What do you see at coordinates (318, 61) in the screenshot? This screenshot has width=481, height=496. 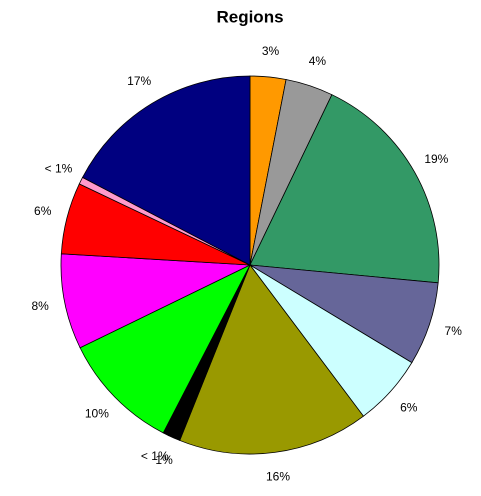 I see `slice-label: 4%` at bounding box center [318, 61].